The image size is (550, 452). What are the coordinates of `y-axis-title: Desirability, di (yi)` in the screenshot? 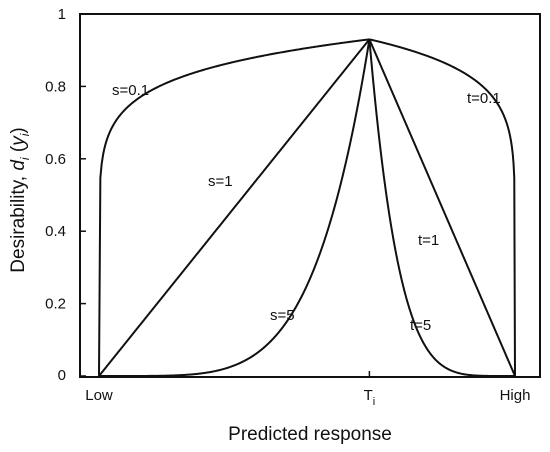 It's located at (20, 199).